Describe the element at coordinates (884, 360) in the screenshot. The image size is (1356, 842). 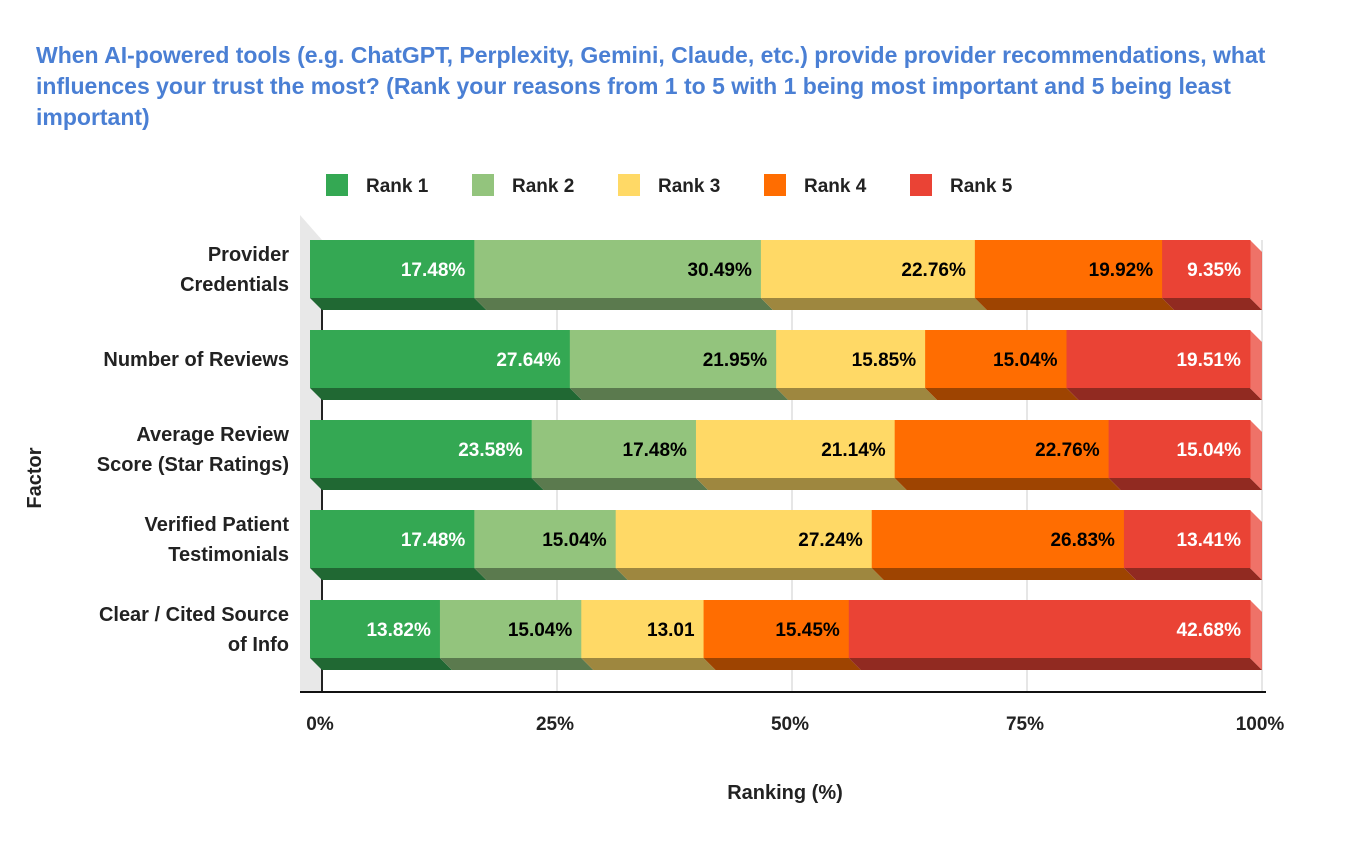
I see `data-label: 15.85%` at that location.